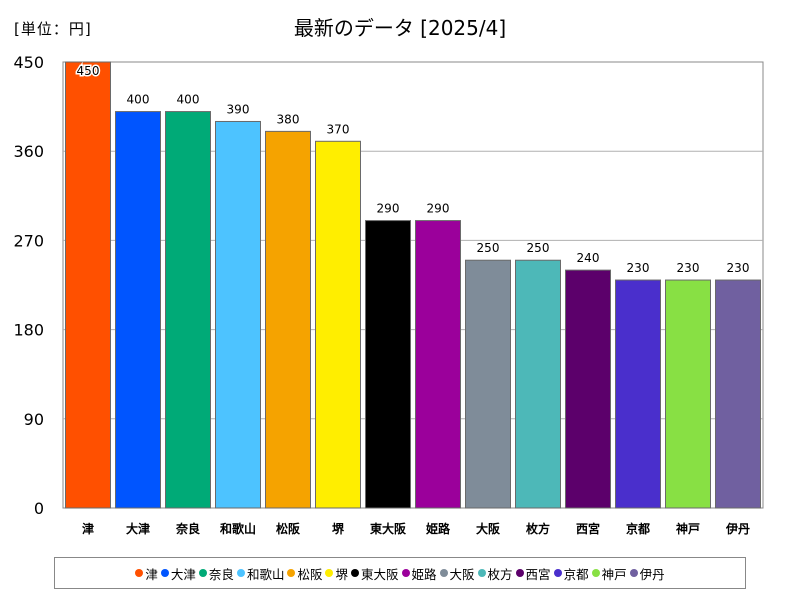 The width and height of the screenshot is (800, 600). What do you see at coordinates (53, 29) in the screenshot?
I see `unit-label: [単位：円]` at bounding box center [53, 29].